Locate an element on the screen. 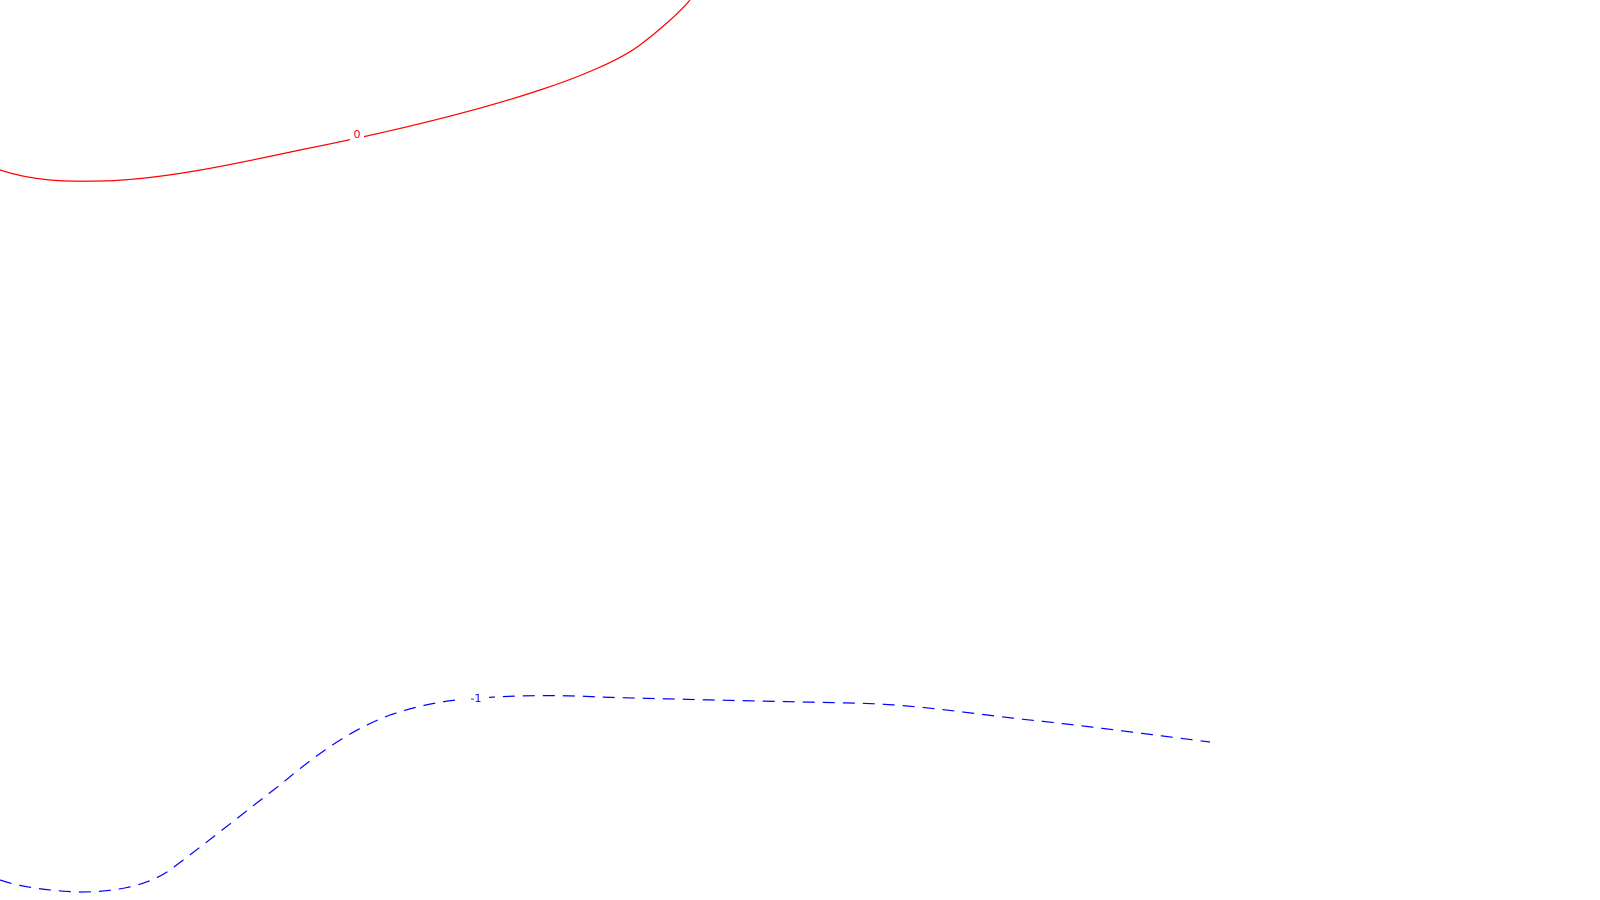  contour-line-zero is located at coordinates (345, 91).